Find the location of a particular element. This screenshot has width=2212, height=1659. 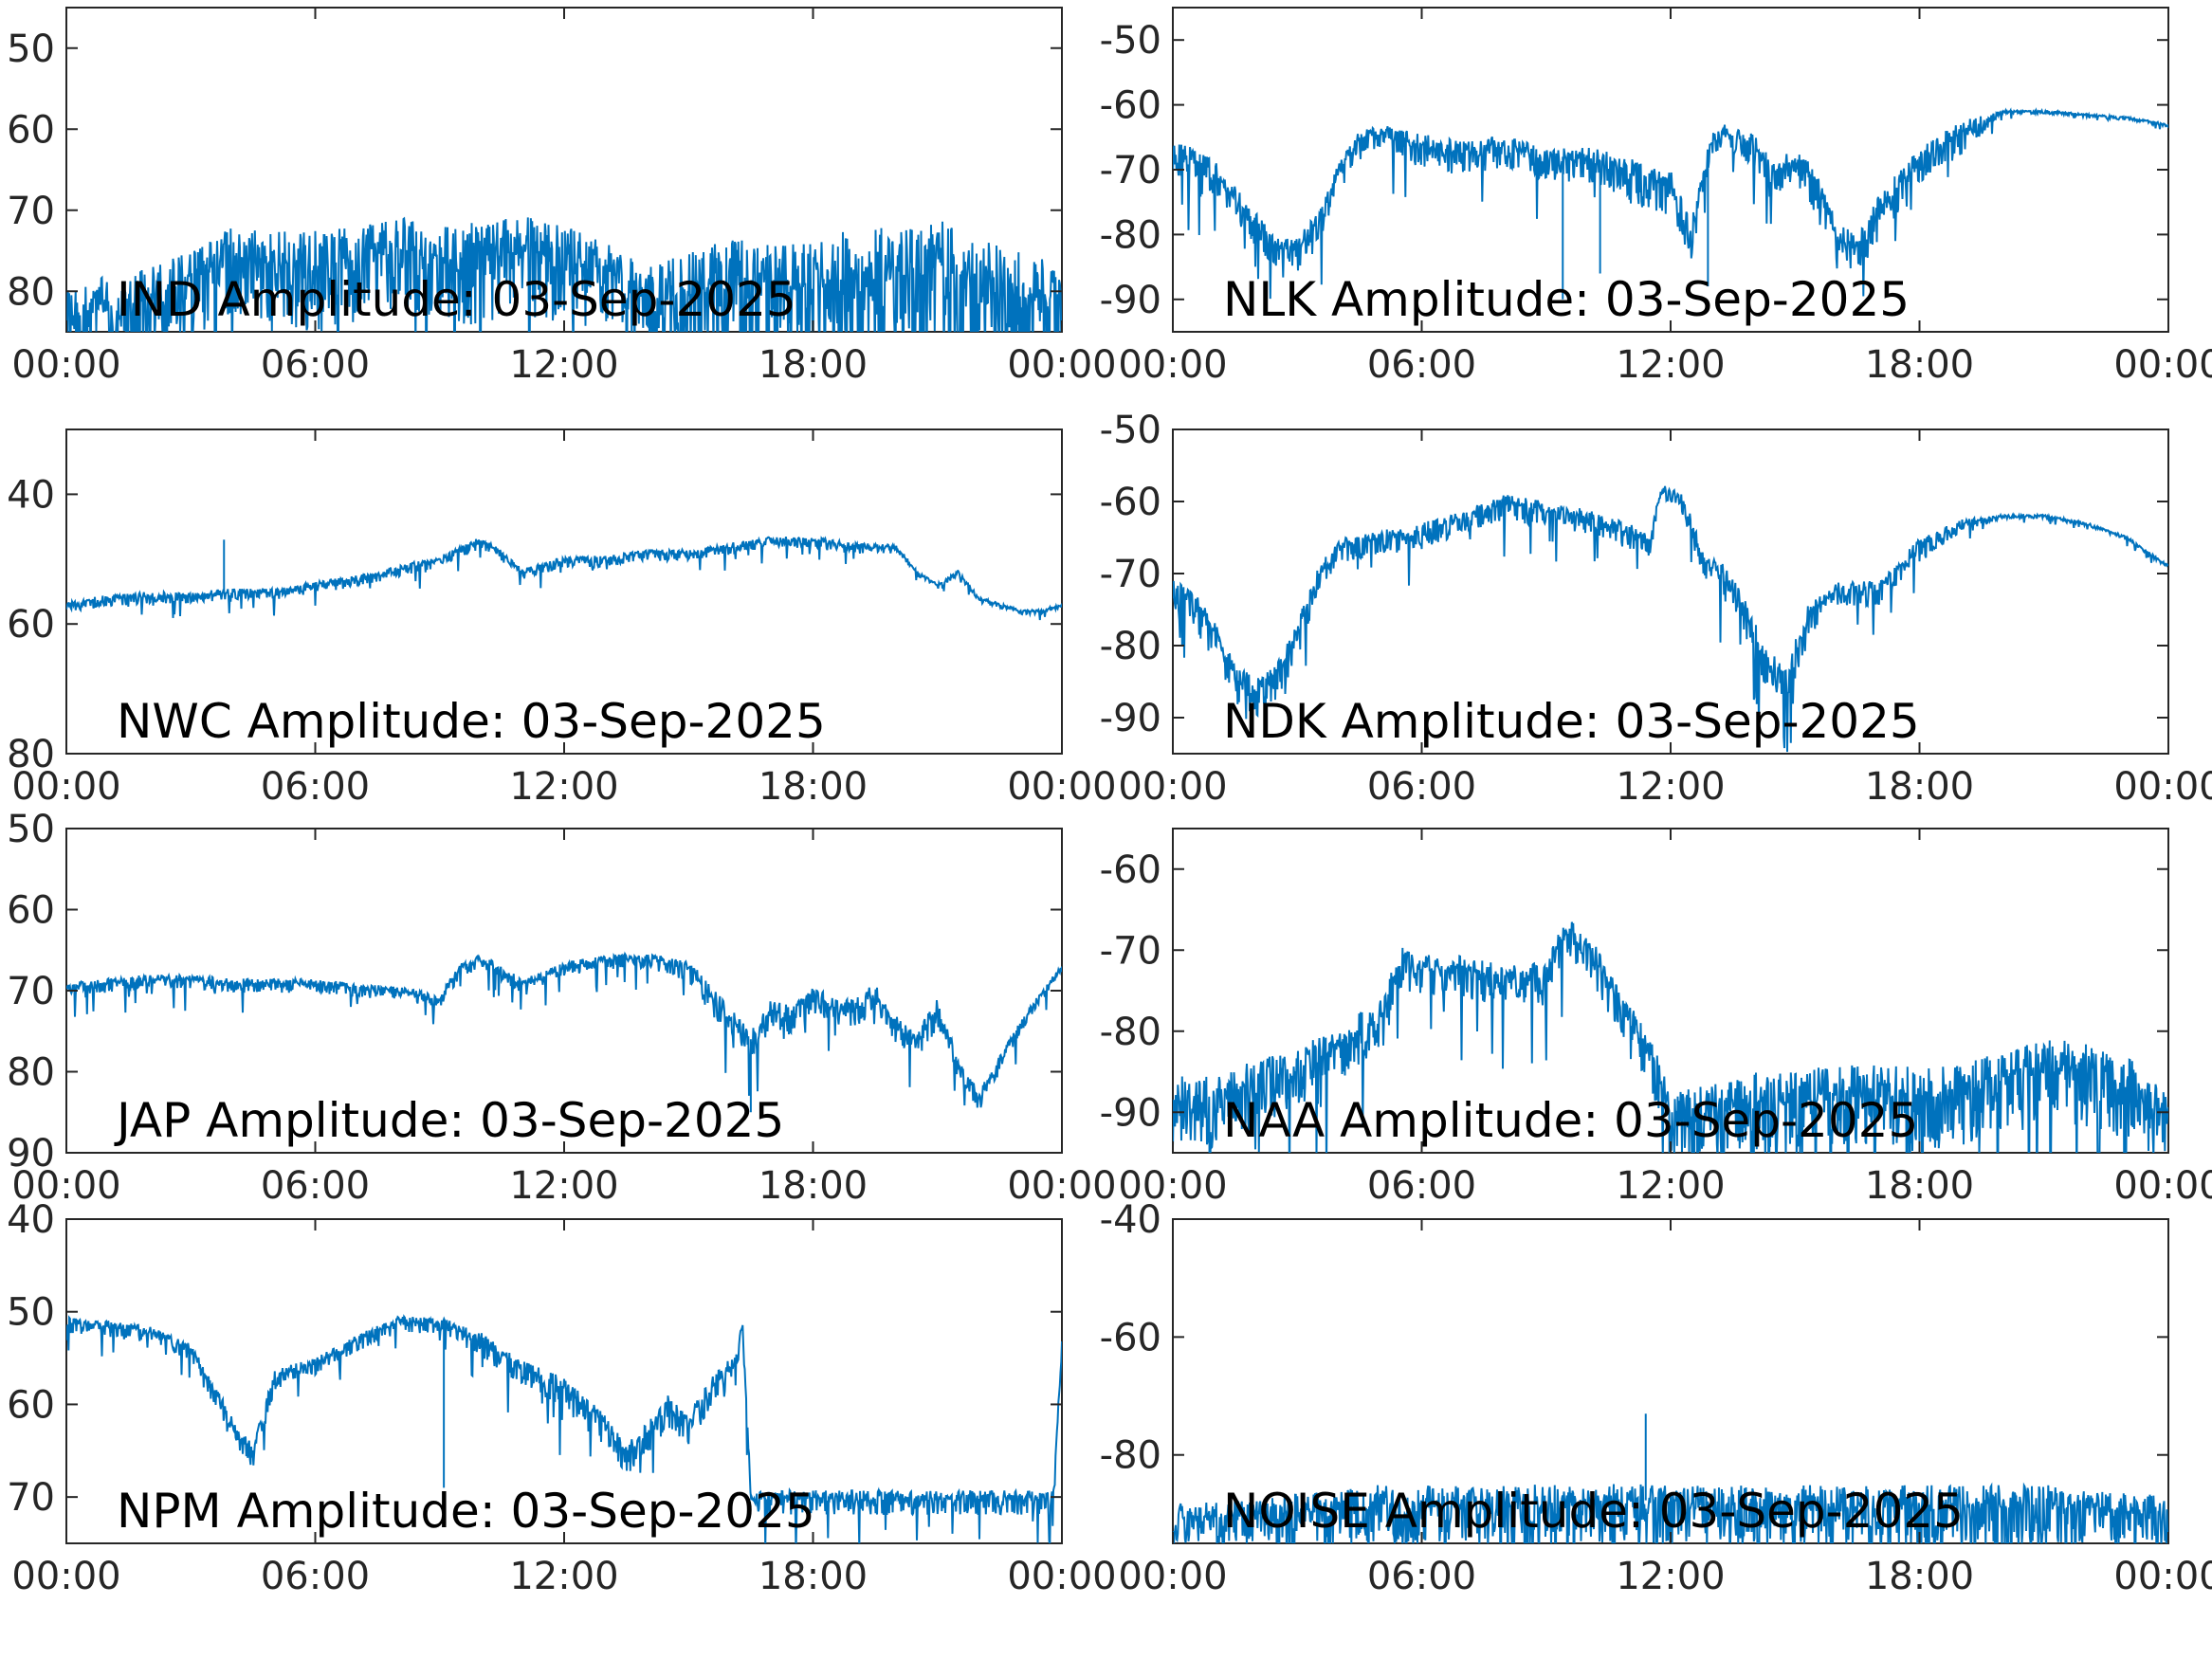

y-tick-label: -40 is located at coordinates (1130, 1220).